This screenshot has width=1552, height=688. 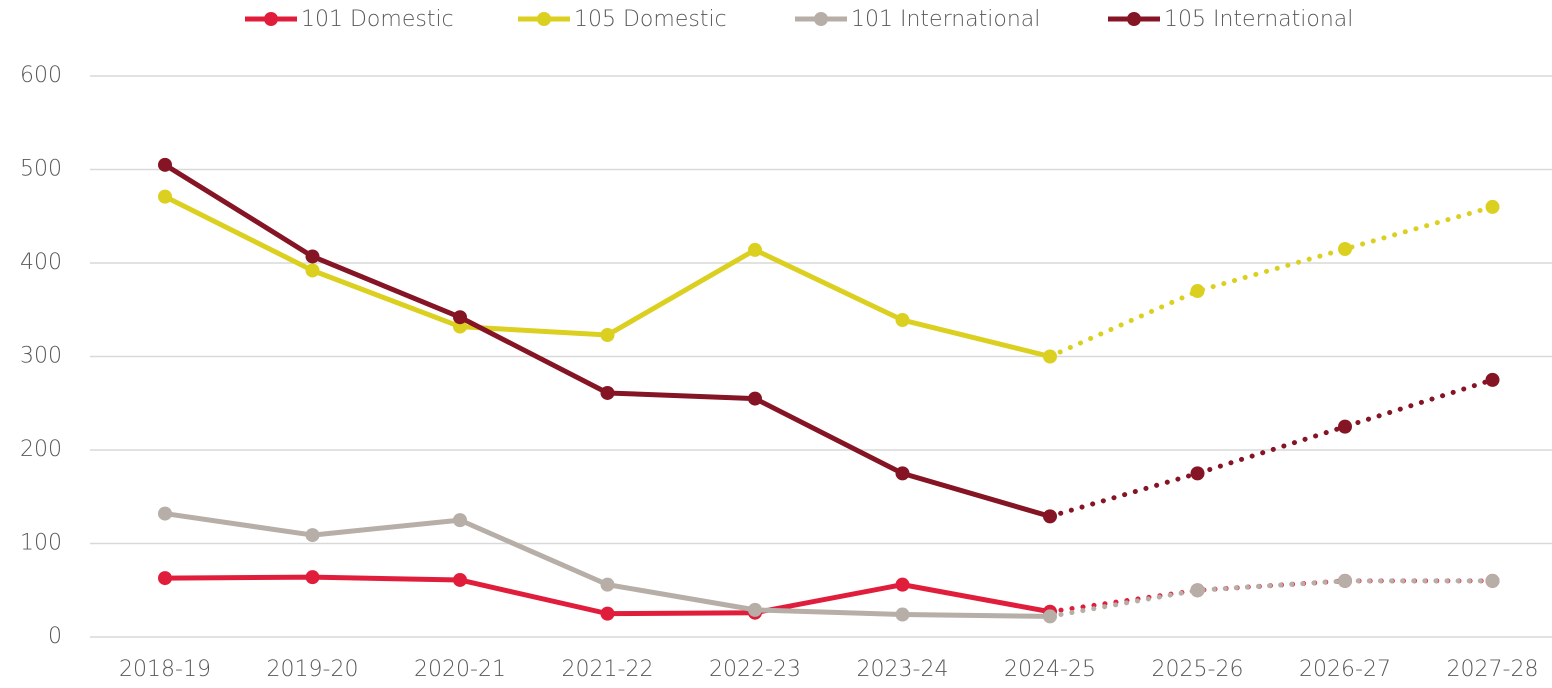 I want to click on y-tick-label: 600, so click(x=41, y=75).